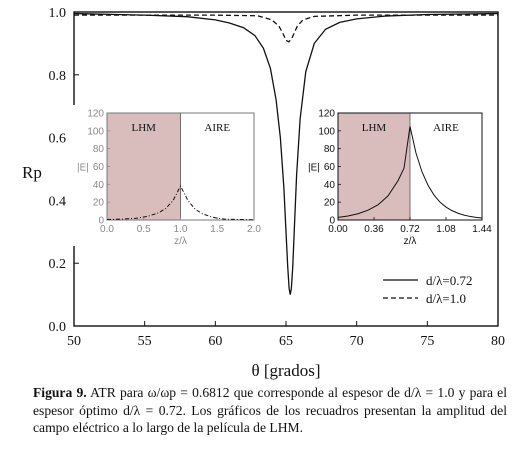  Describe the element at coordinates (357, 341) in the screenshot. I see `x-tick-label: 70` at that location.